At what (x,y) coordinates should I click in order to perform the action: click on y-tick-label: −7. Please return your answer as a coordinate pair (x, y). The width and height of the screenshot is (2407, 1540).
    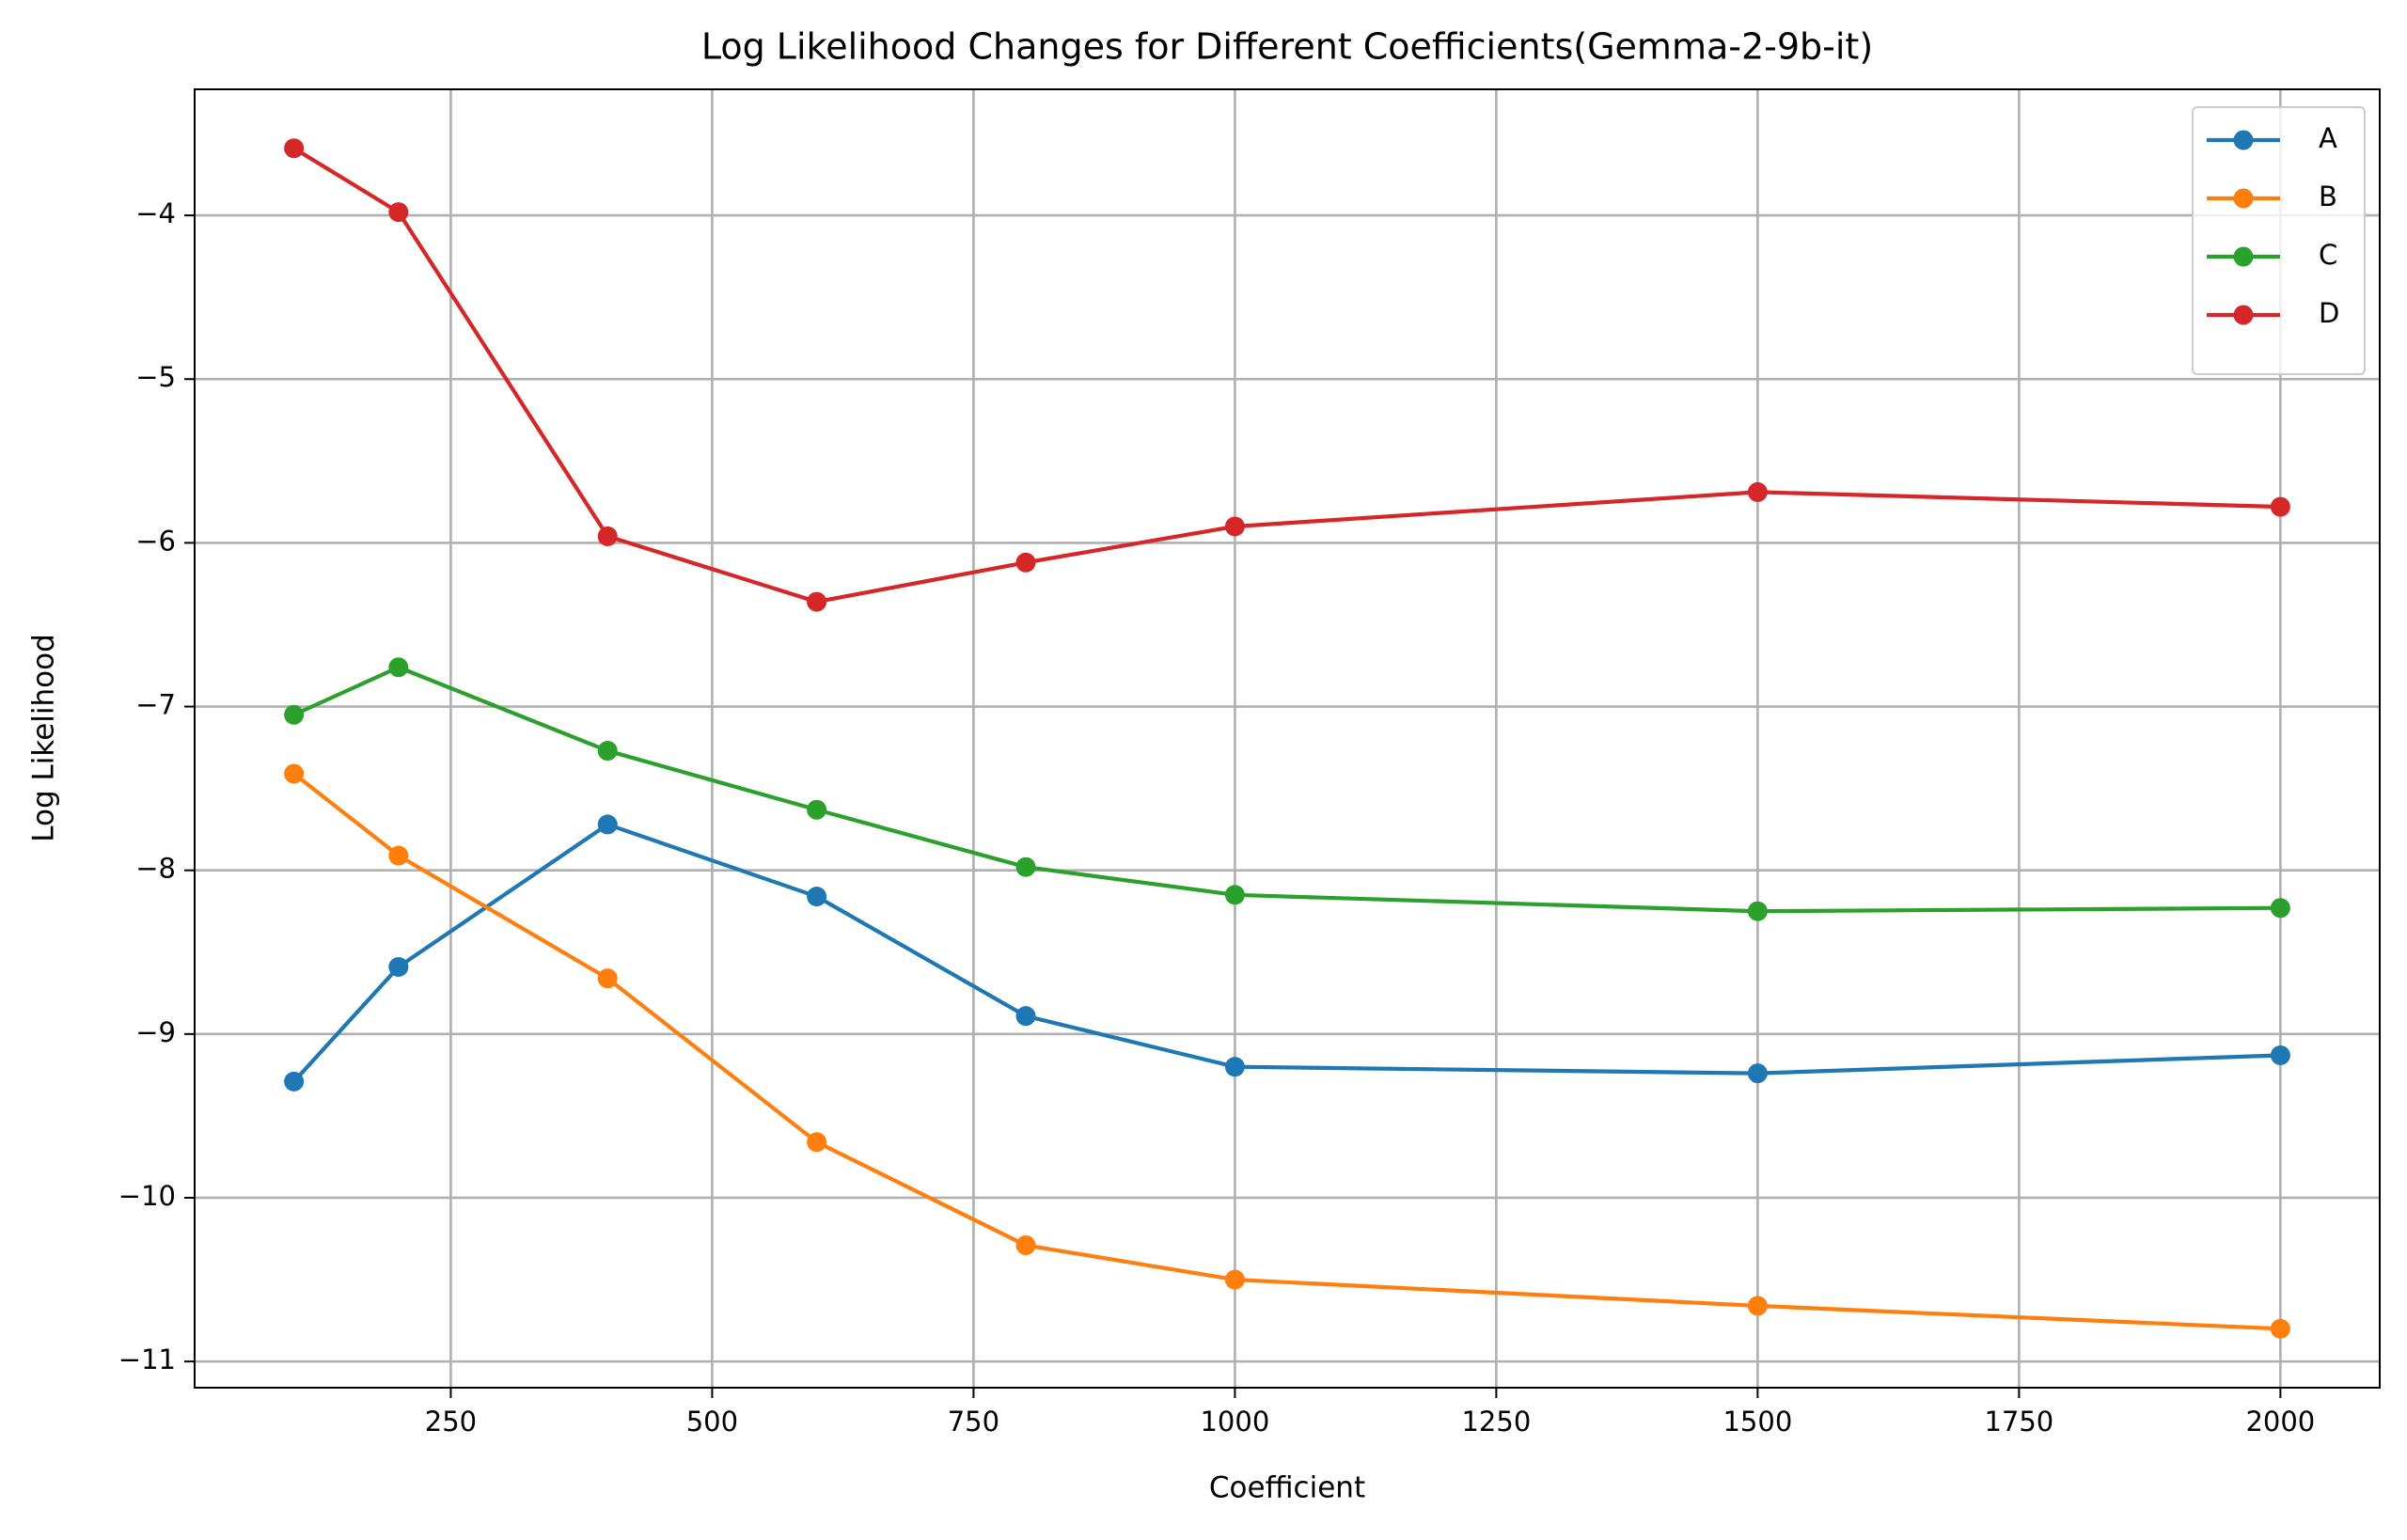
    Looking at the image, I should click on (155, 705).